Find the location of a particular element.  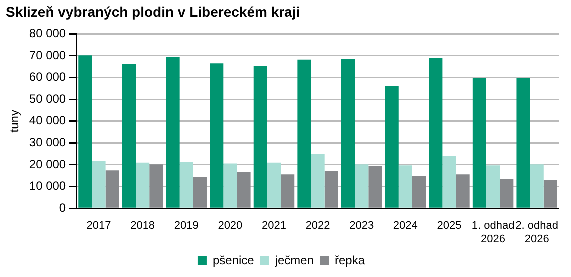

x-tick-label: 2017 is located at coordinates (99, 226).